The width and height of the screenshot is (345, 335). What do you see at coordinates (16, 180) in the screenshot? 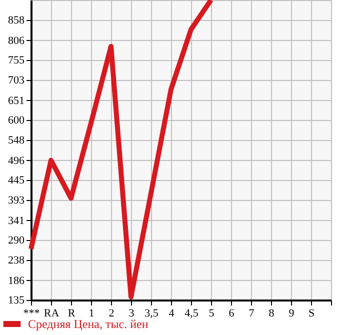
I see `y-tick-label: 445` at bounding box center [16, 180].